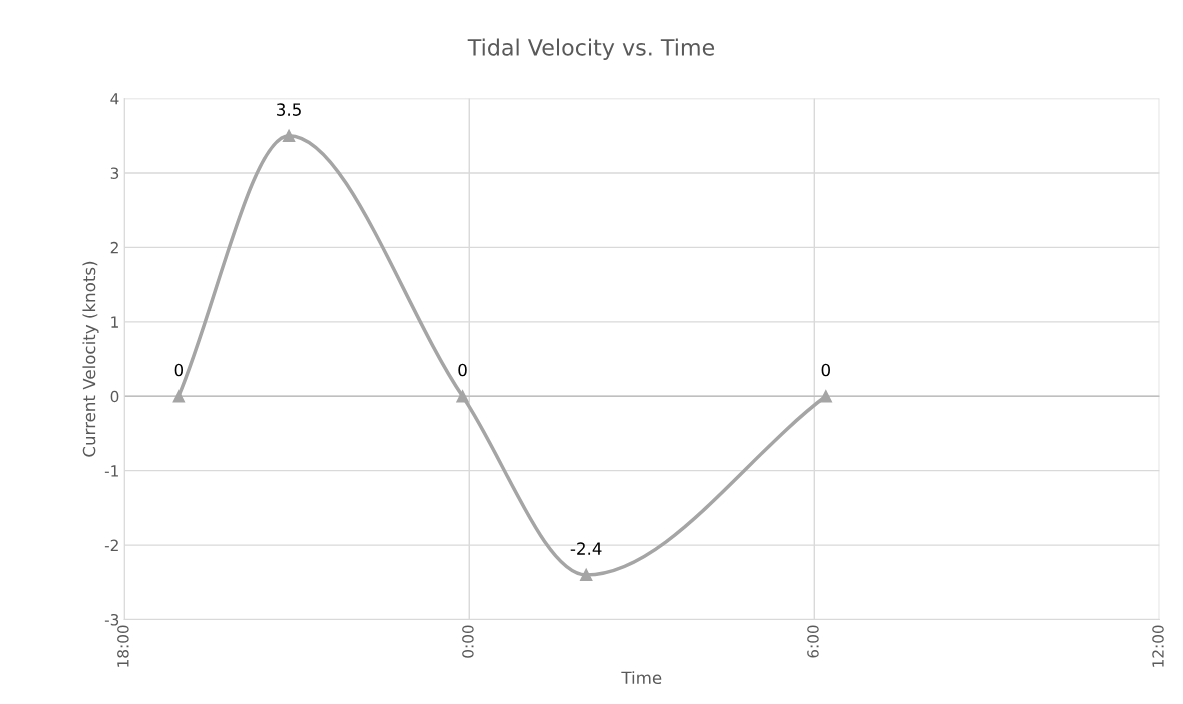 The image size is (1183, 704). I want to click on y-axis-title: Current Velocity (knots), so click(90, 359).